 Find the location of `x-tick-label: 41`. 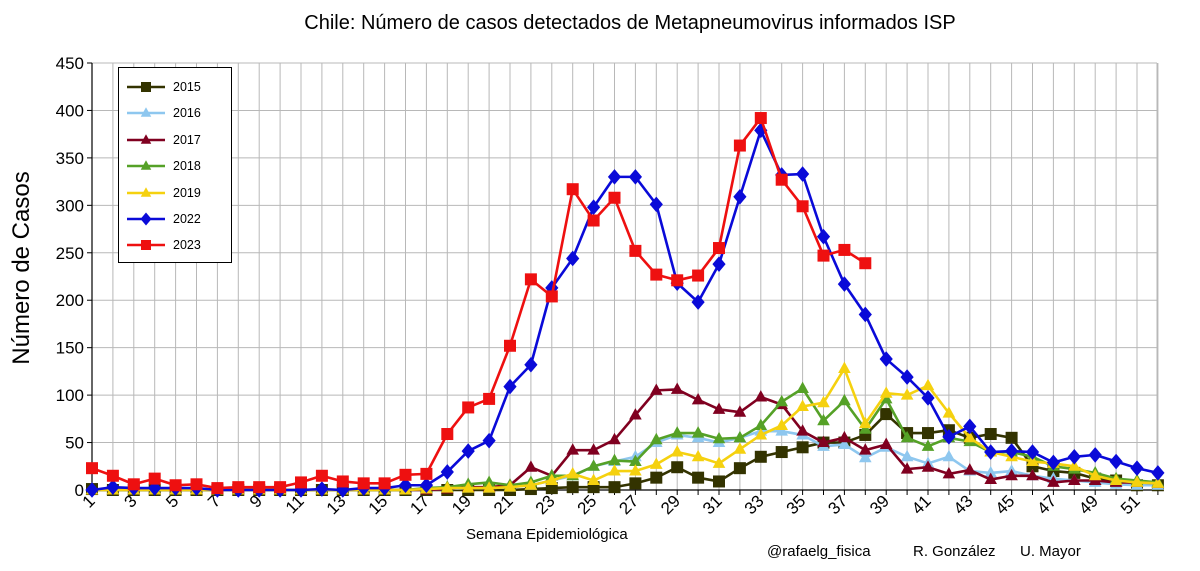

x-tick-label: 41 is located at coordinates (921, 504).